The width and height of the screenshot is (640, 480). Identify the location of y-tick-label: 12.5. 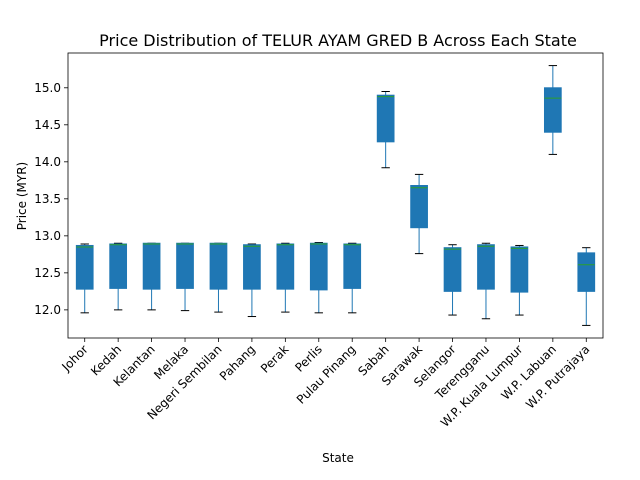
(47, 273).